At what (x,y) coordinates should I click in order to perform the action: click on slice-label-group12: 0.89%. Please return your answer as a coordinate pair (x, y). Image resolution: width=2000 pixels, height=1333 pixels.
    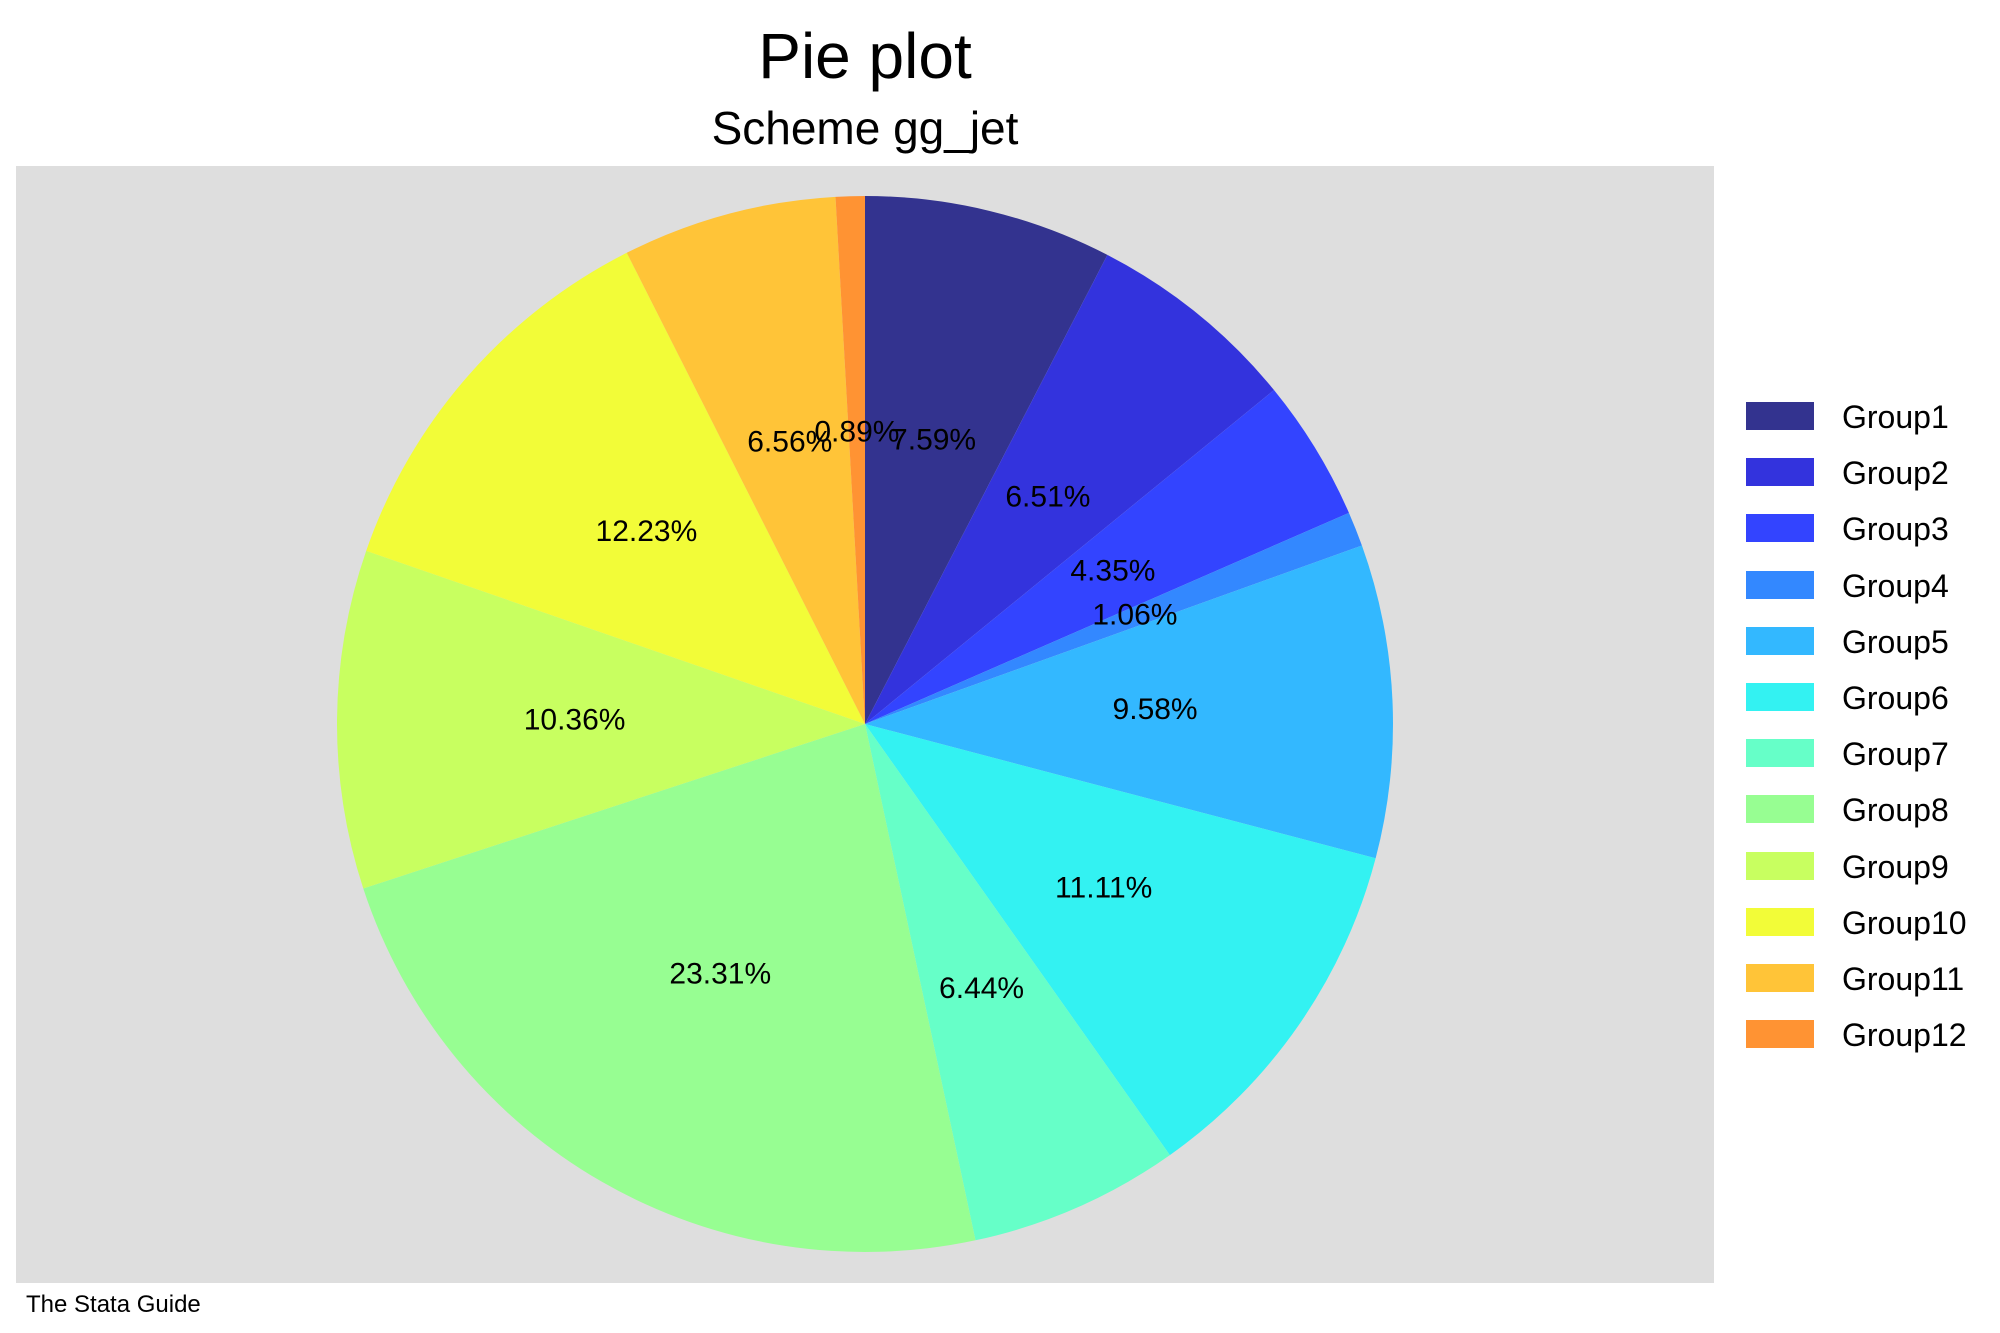
    Looking at the image, I should click on (856, 432).